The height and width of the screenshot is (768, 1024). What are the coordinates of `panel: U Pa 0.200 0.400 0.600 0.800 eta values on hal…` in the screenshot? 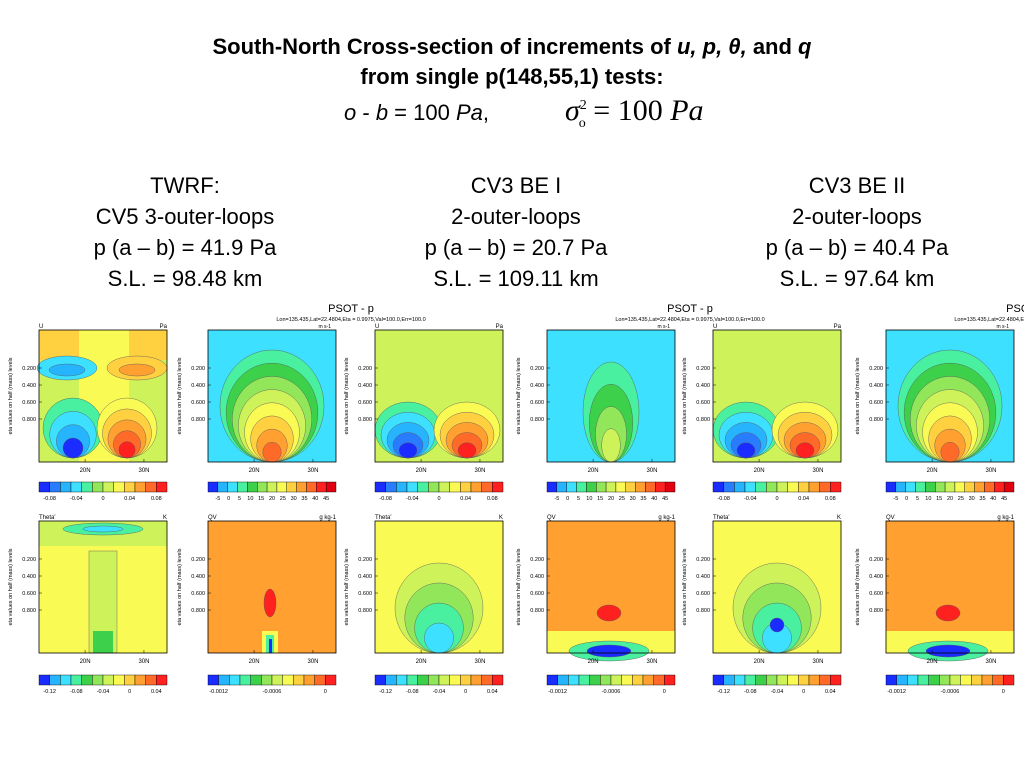 It's located at (762, 399).